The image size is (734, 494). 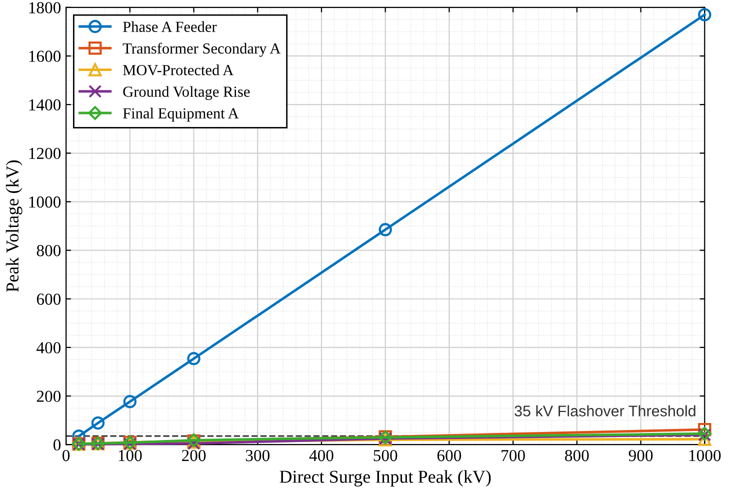 I want to click on y-tick-label: 400, so click(x=48, y=348).